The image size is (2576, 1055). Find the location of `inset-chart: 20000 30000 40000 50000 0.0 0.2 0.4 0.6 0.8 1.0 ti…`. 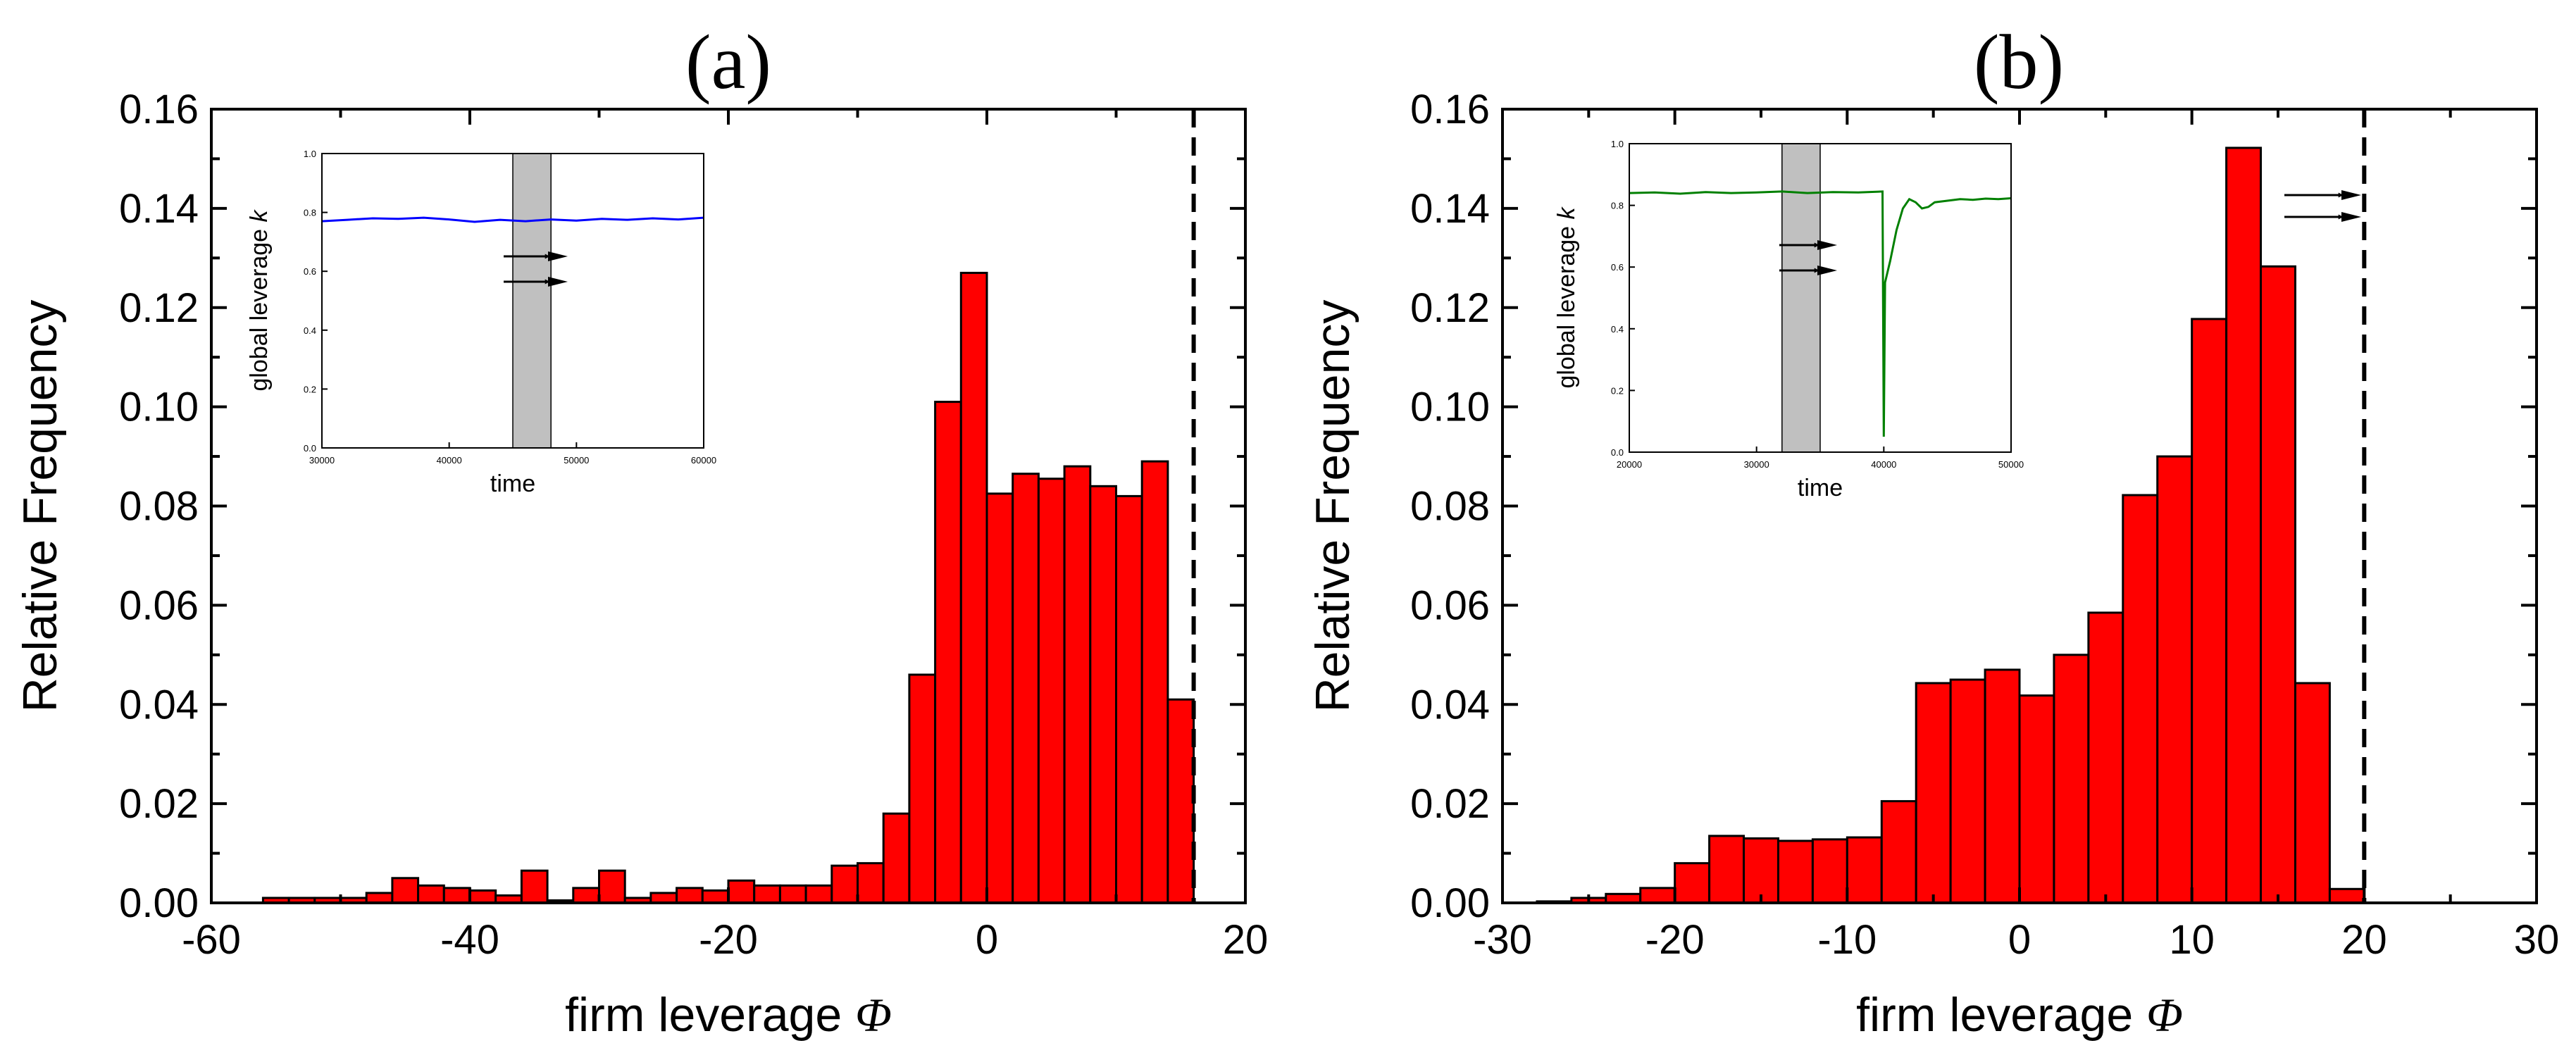

inset-chart: 20000 30000 40000 50000 0.0 0.2 0.4 0.6 0.8 1.0 ti… is located at coordinates (1788, 320).